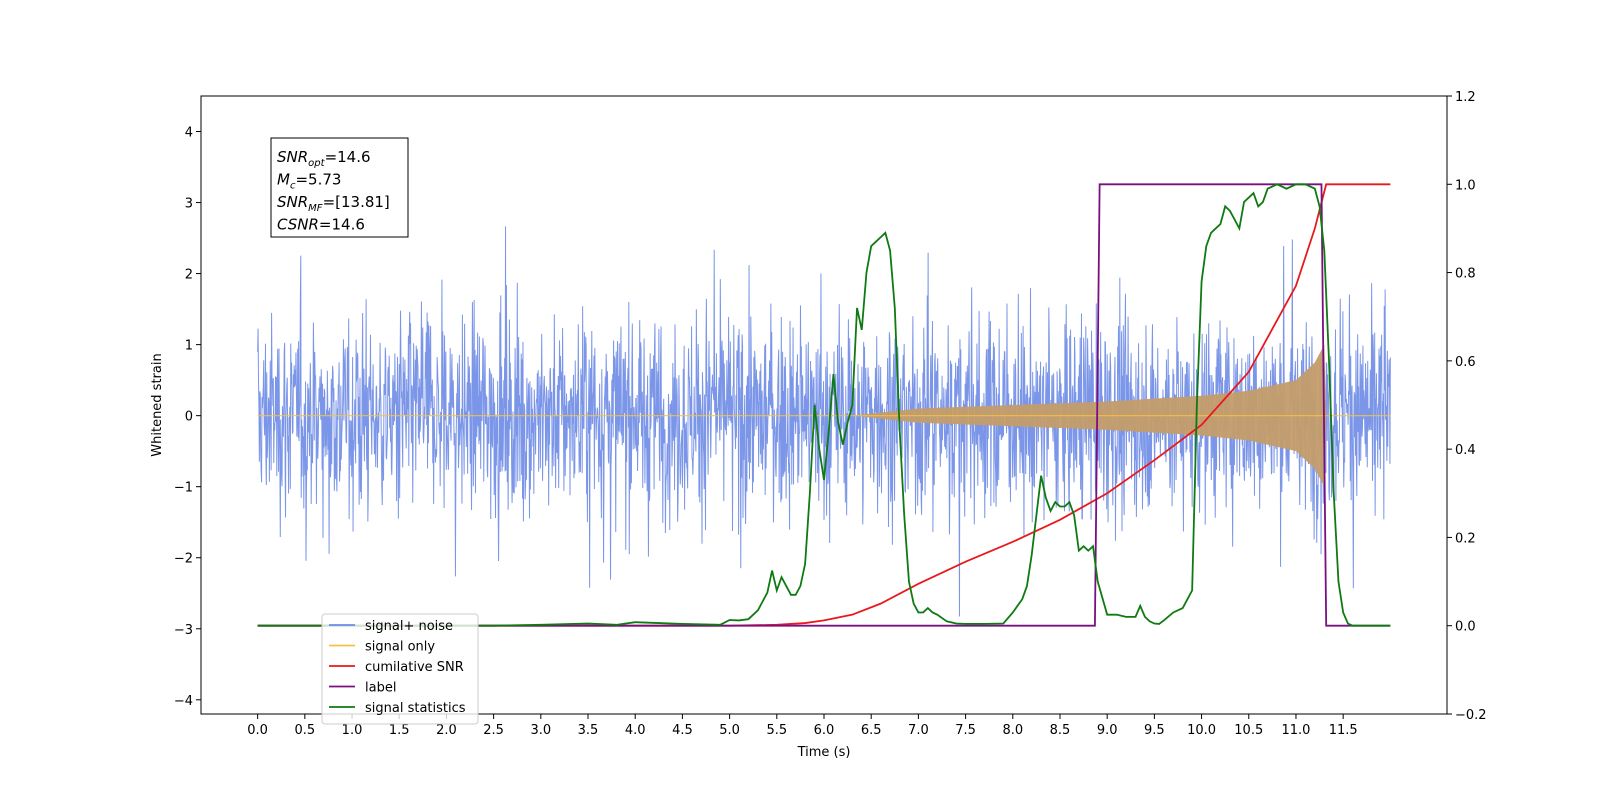 The width and height of the screenshot is (1600, 800). I want to click on annotation-line: SNRopt=14.6, so click(324, 158).